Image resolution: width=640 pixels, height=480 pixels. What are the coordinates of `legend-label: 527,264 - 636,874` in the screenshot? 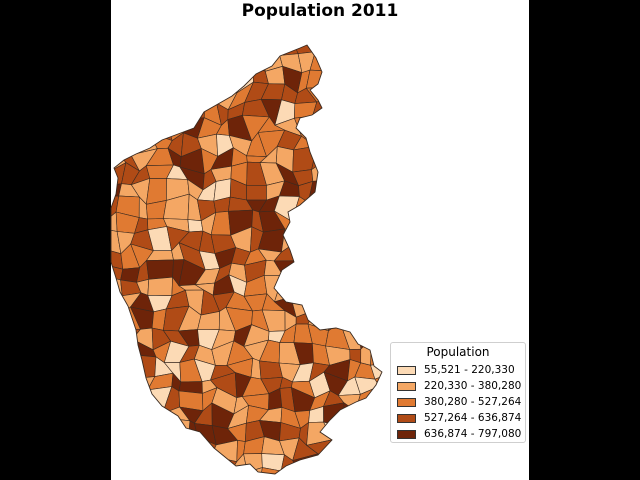 It's located at (473, 418).